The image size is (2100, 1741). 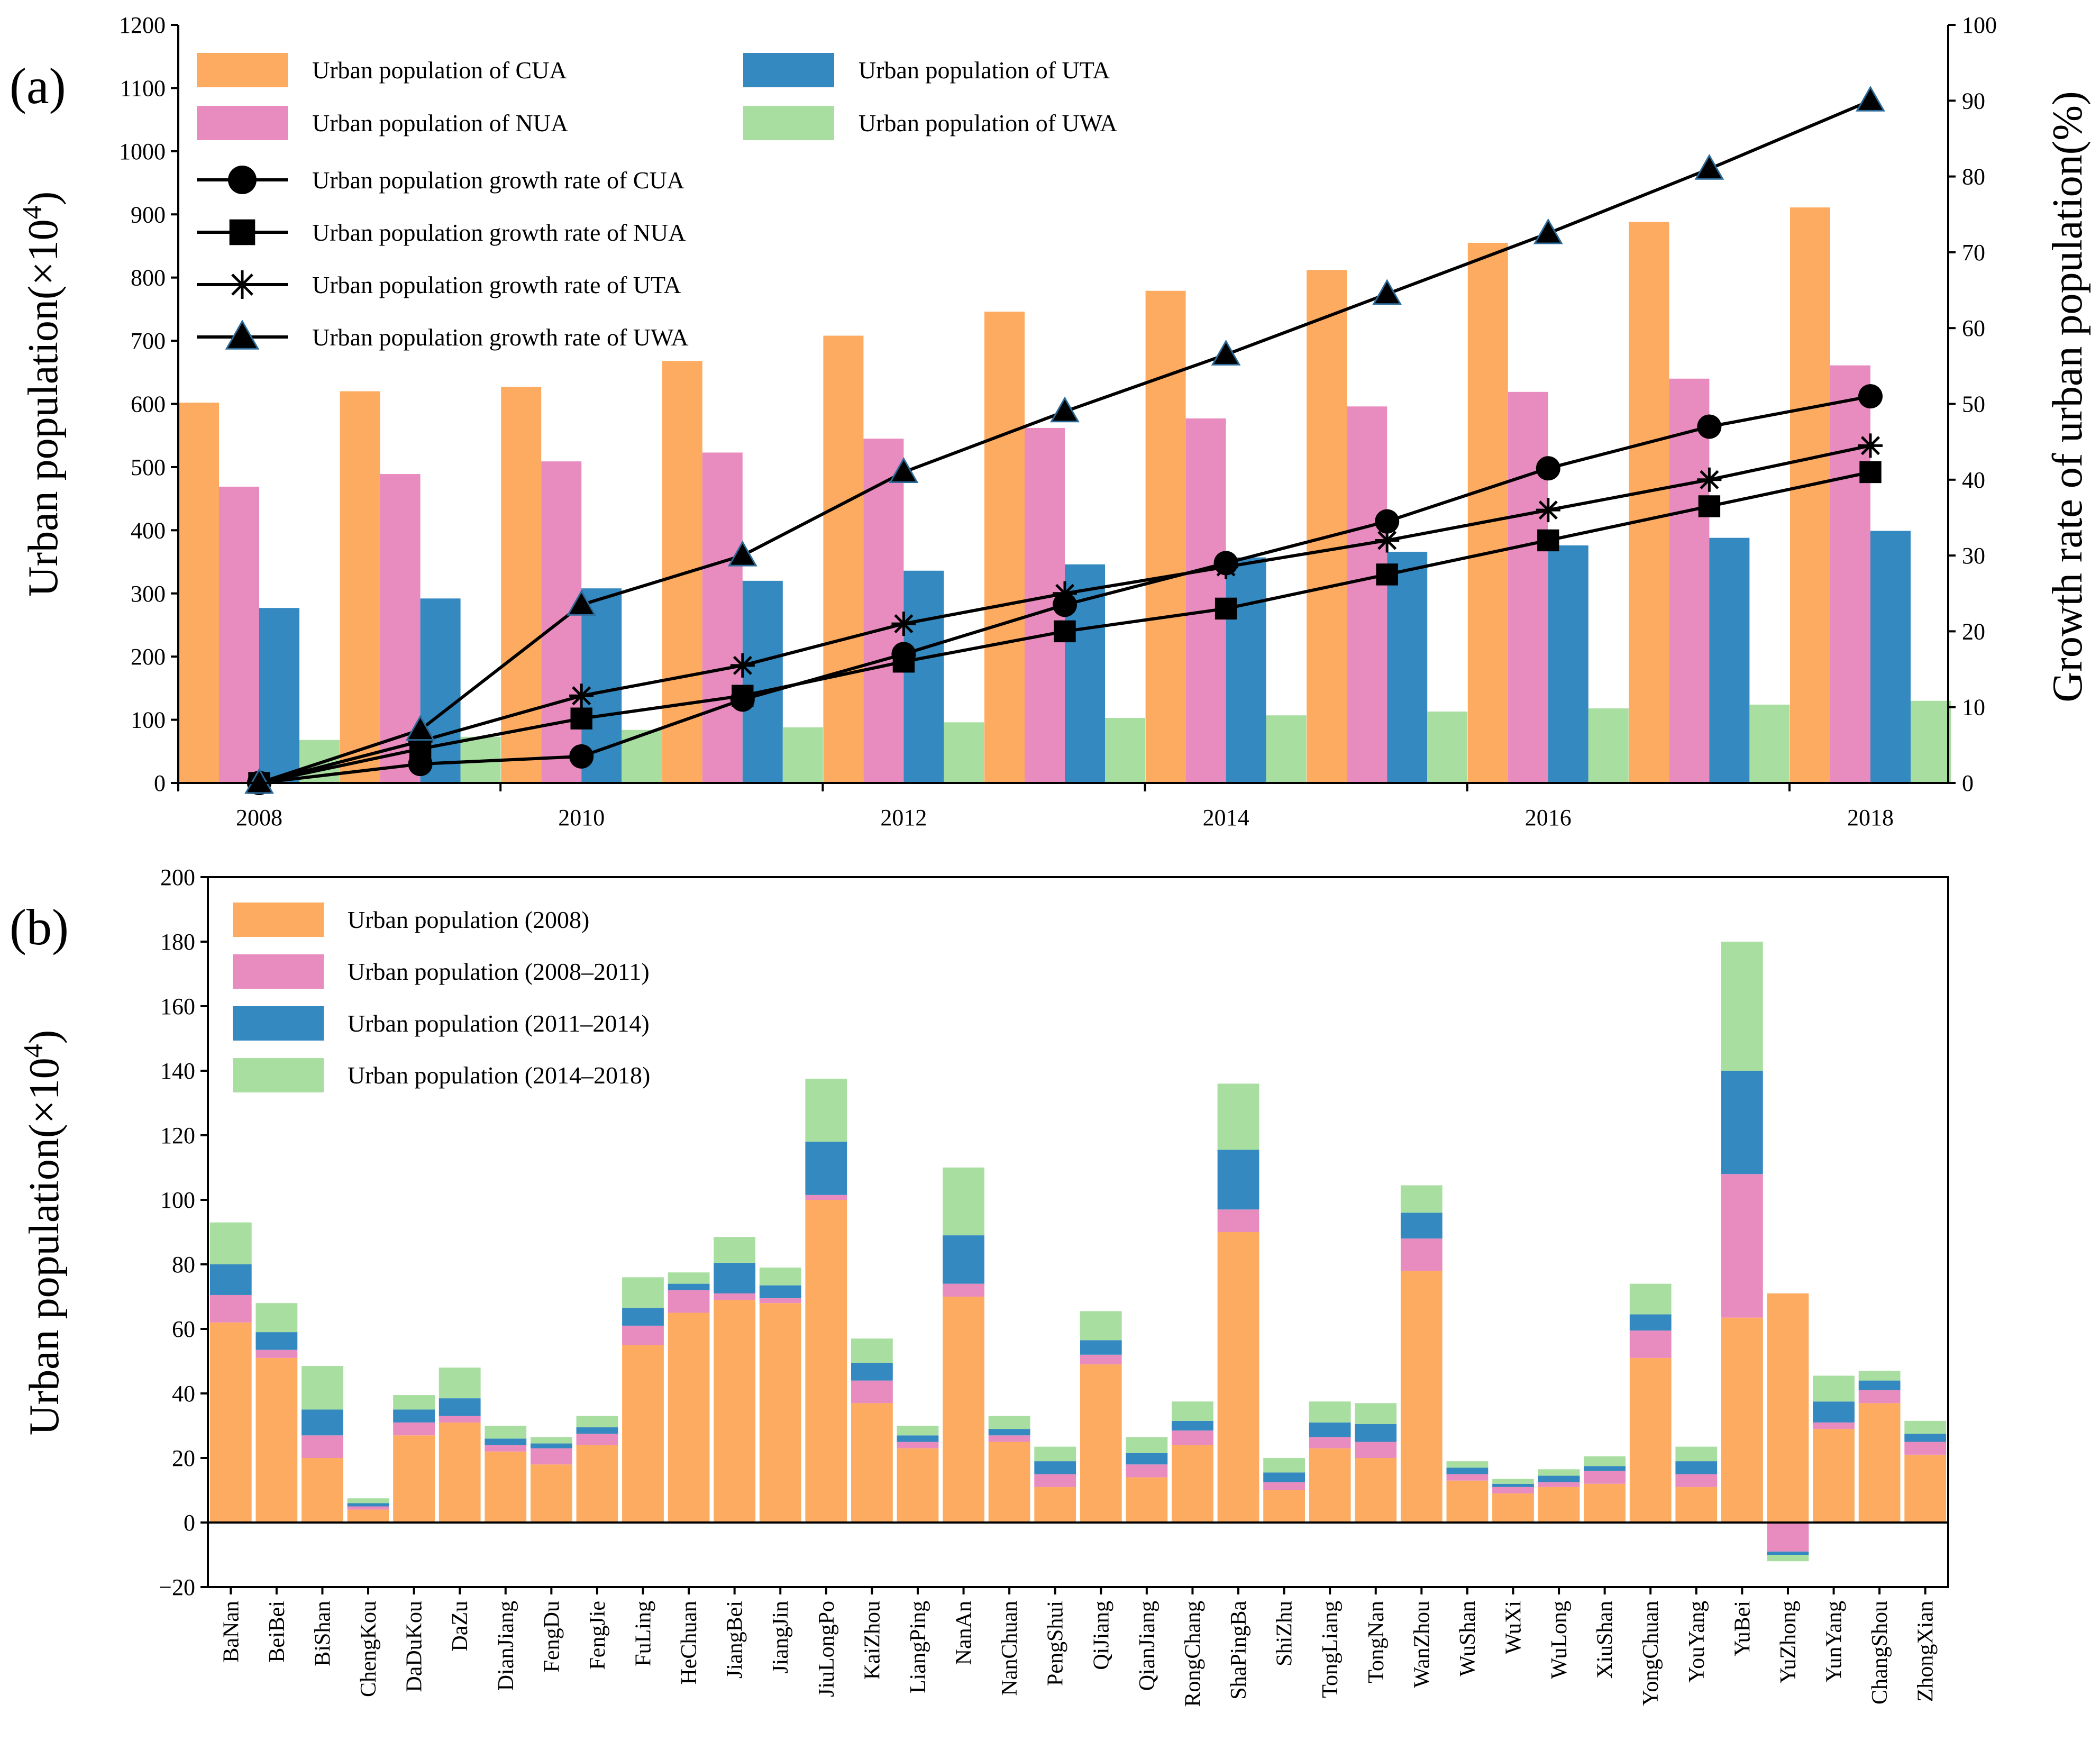 What do you see at coordinates (243, 123) in the screenshot?
I see `legend-a-swatch-nua` at bounding box center [243, 123].